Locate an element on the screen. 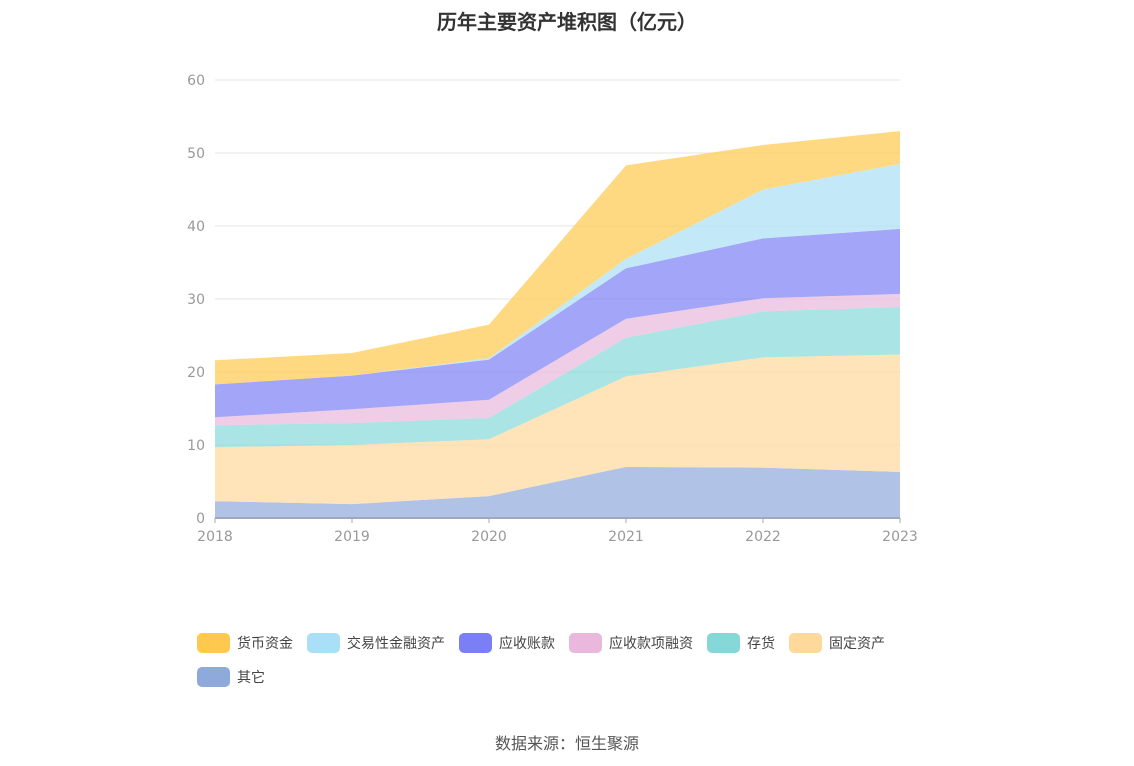 The image size is (1134, 766). area-series-其它 is located at coordinates (557, 492).